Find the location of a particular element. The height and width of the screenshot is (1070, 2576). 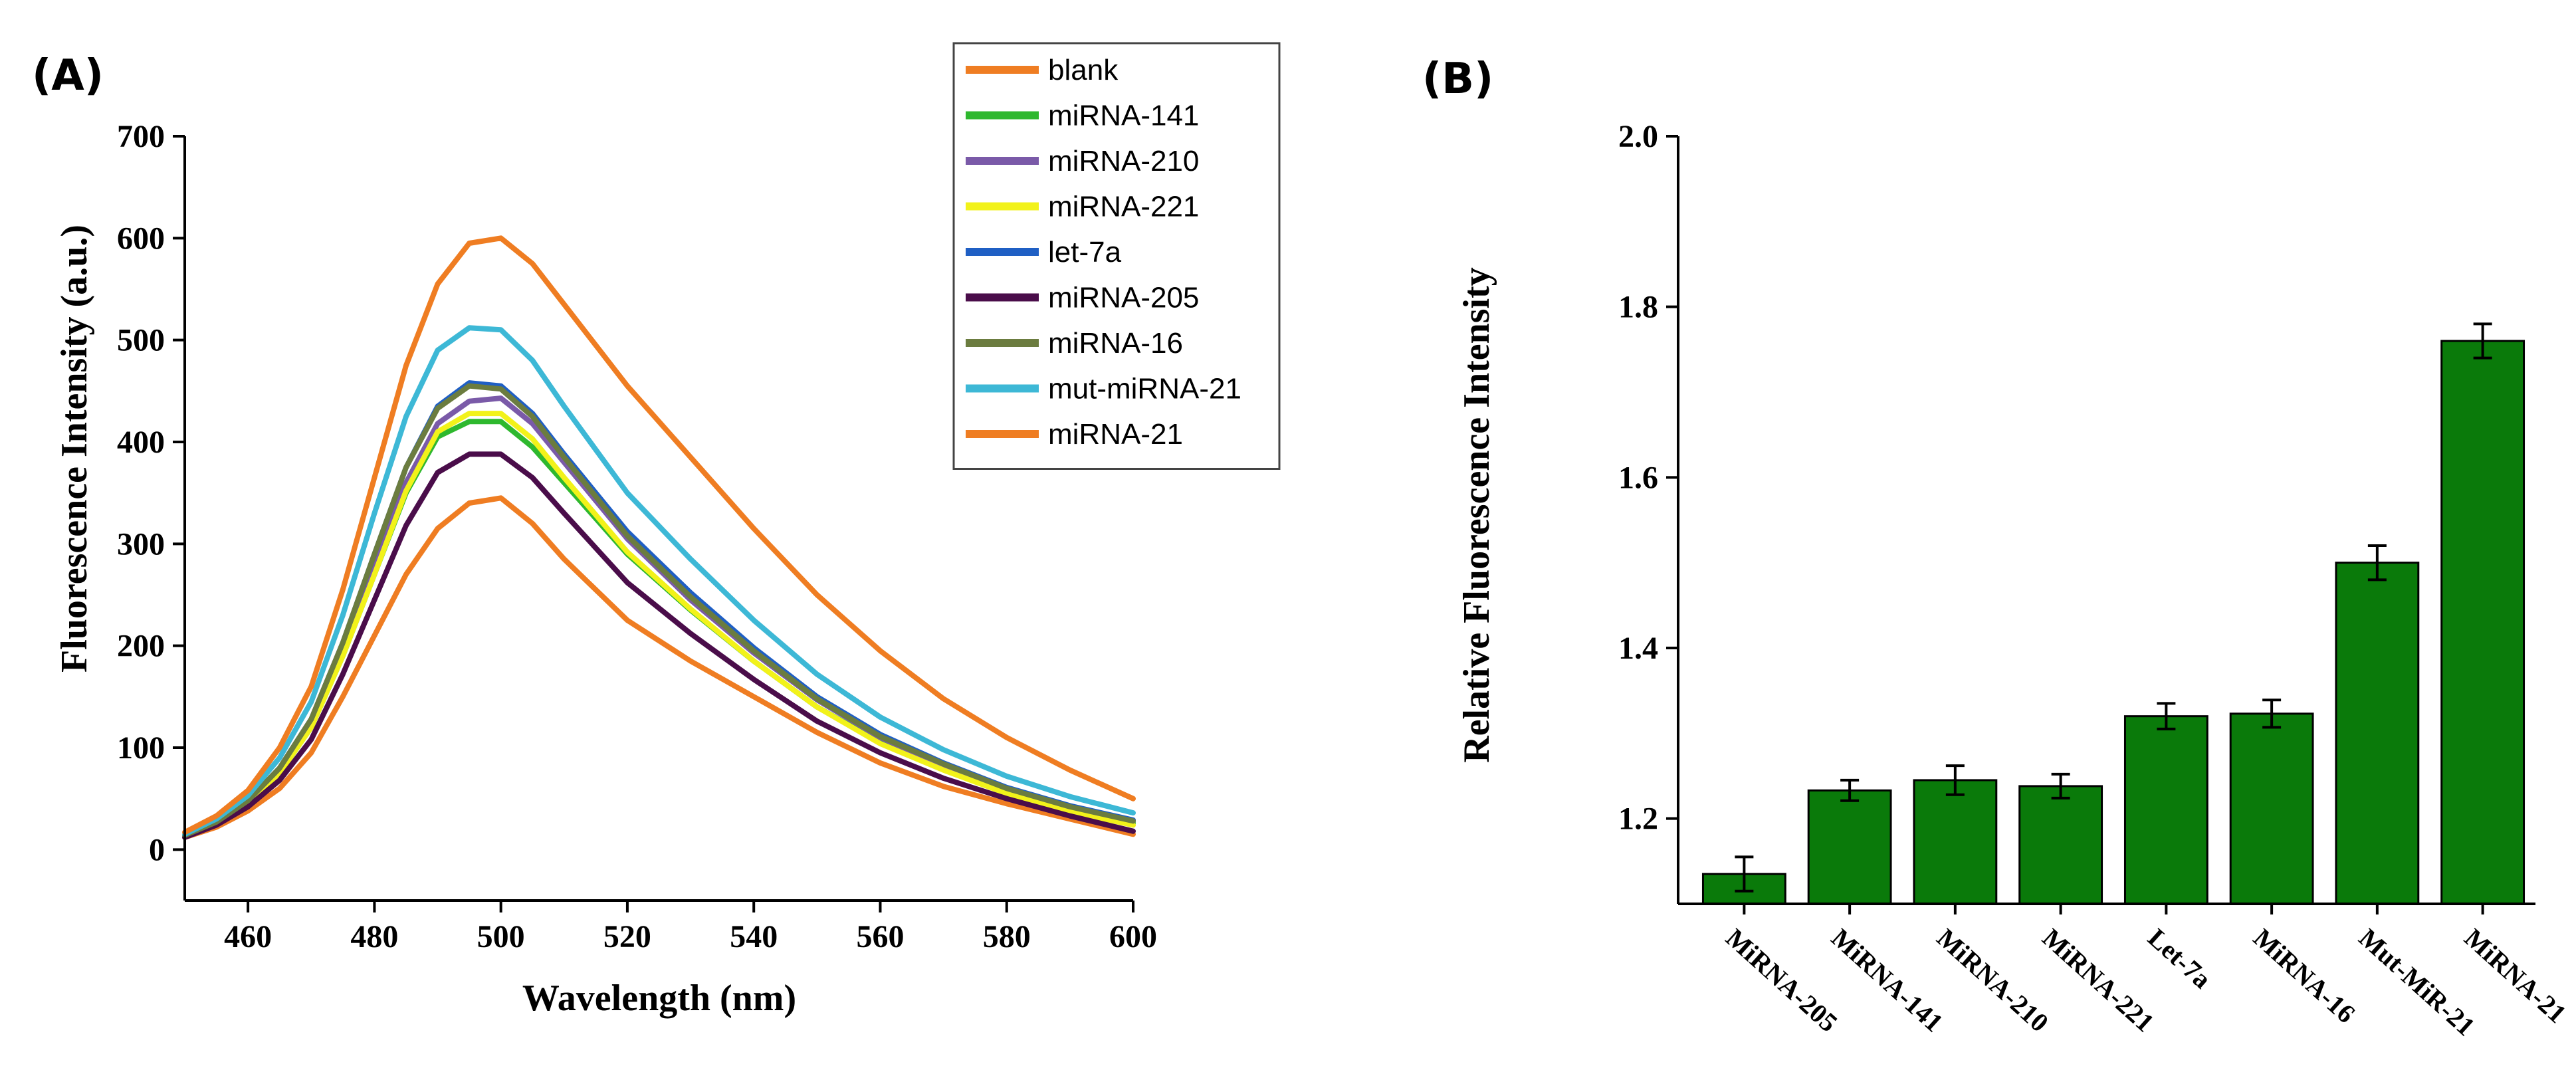

y-tick-label: 600 is located at coordinates (141, 238).